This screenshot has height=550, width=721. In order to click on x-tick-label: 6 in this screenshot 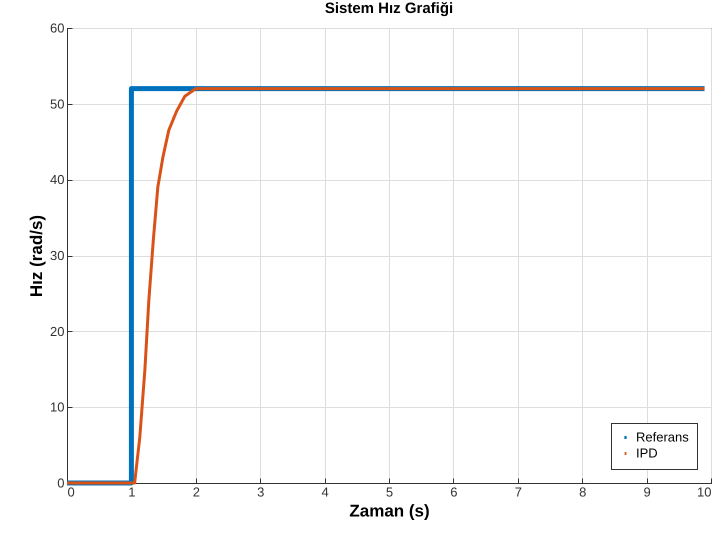, I will do `click(454, 492)`.